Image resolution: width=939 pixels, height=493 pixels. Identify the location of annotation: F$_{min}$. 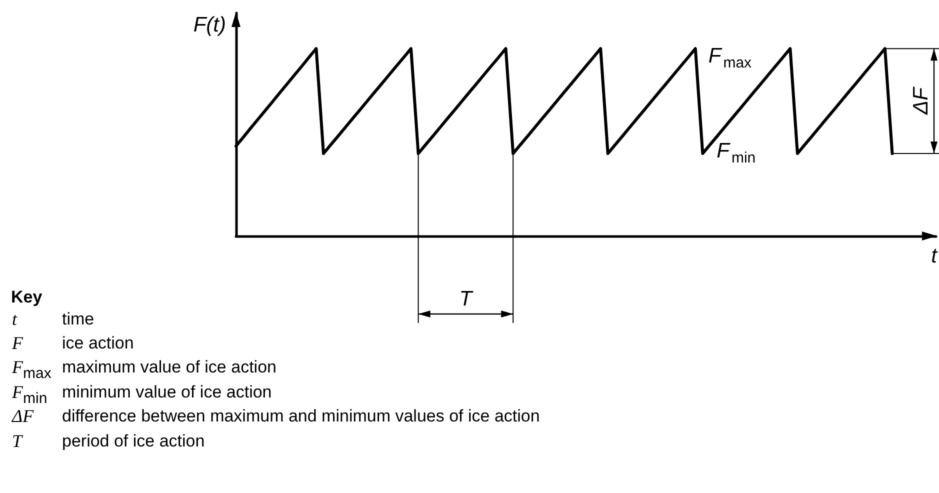
(736, 152).